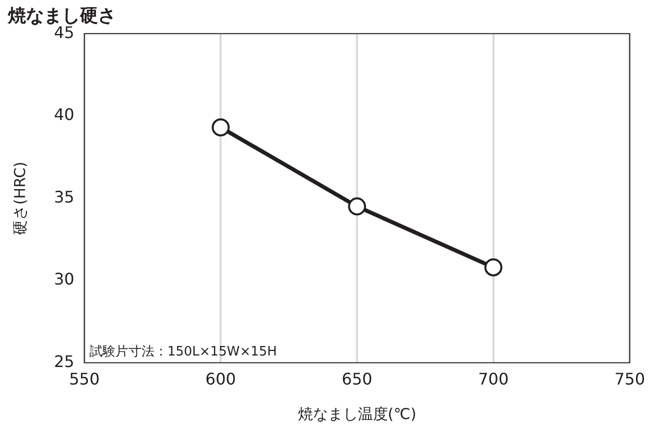 The height and width of the screenshot is (434, 653). I want to click on x-tick-label: 650, so click(357, 379).